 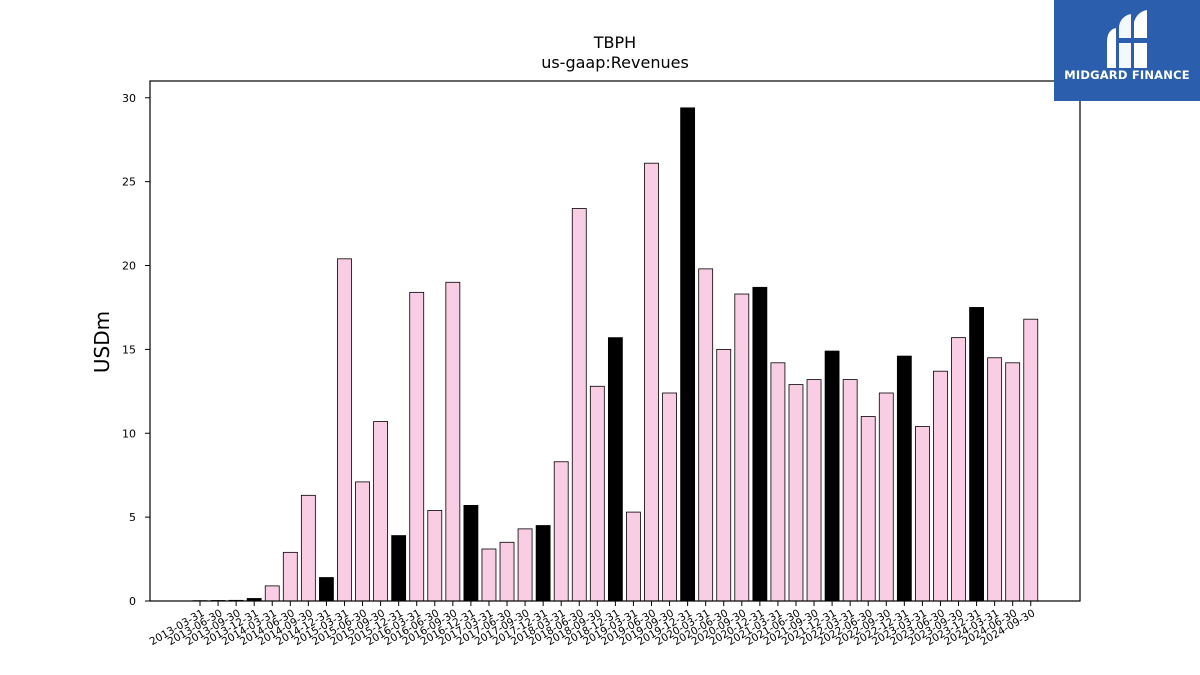 What do you see at coordinates (132, 517) in the screenshot?
I see `y-tick-label: 5` at bounding box center [132, 517].